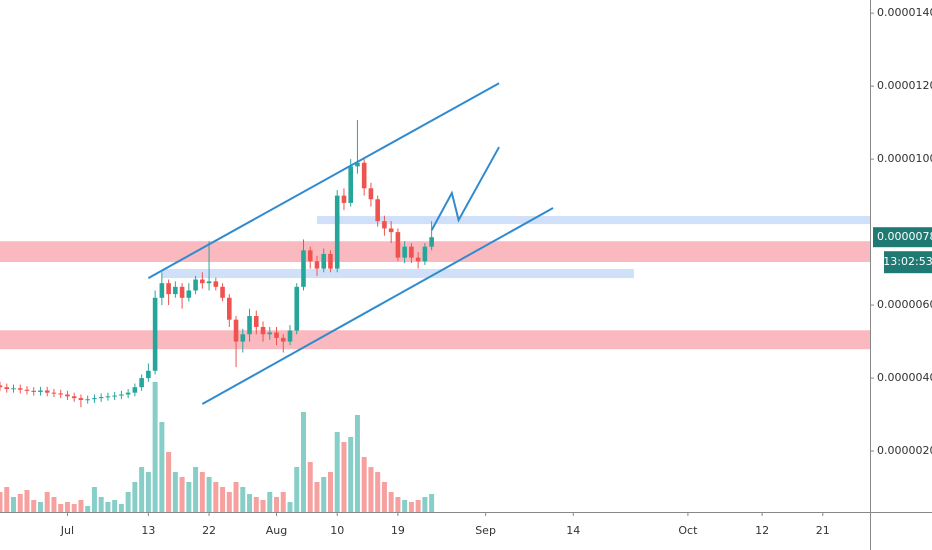 The image size is (932, 550). Describe the element at coordinates (904, 304) in the screenshot. I see `y-tick-label: 0.00000600` at that location.